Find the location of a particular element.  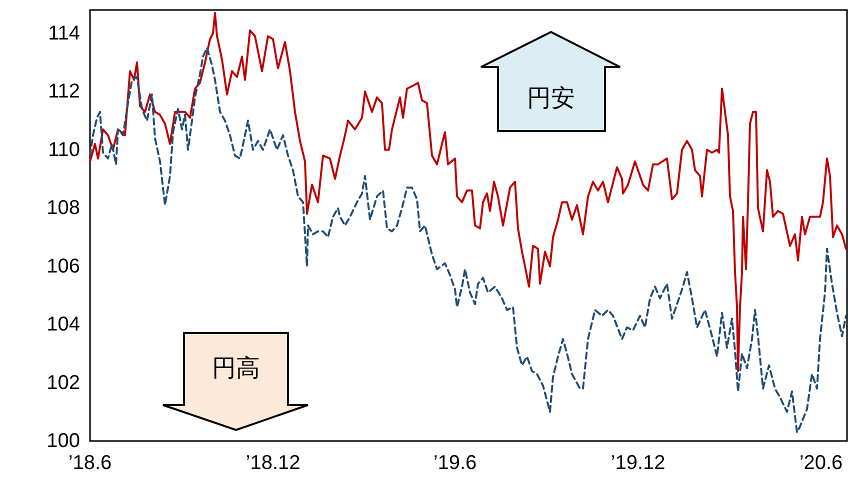

x-tick-label: ’18.12 is located at coordinates (273, 463).